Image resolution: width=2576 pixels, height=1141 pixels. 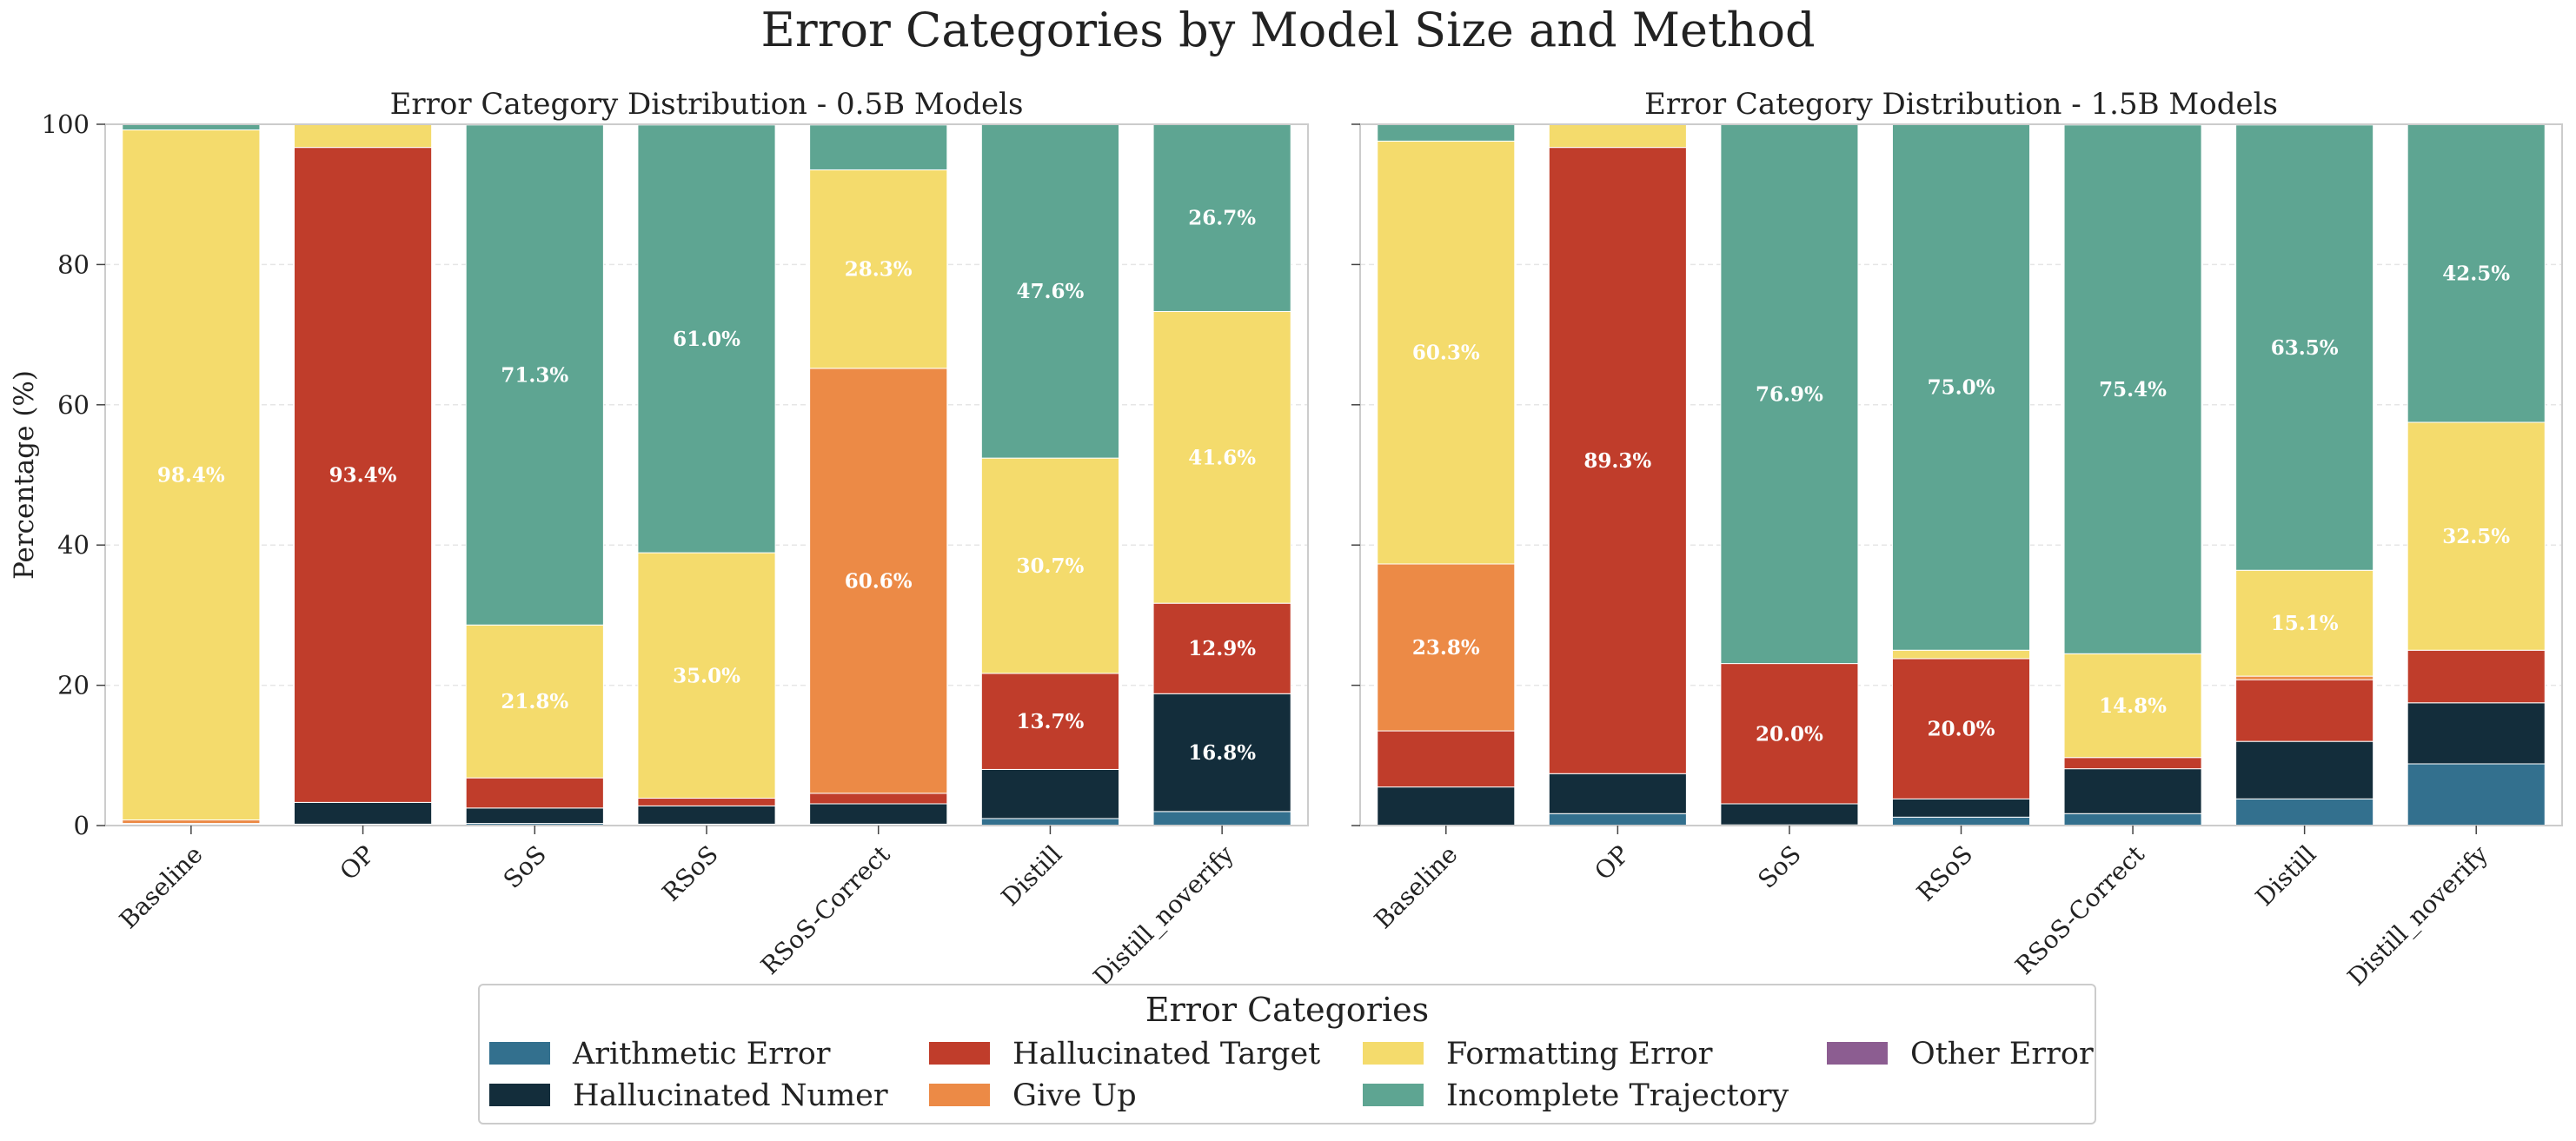 I want to click on data-label: 21.8%, so click(x=534, y=701).